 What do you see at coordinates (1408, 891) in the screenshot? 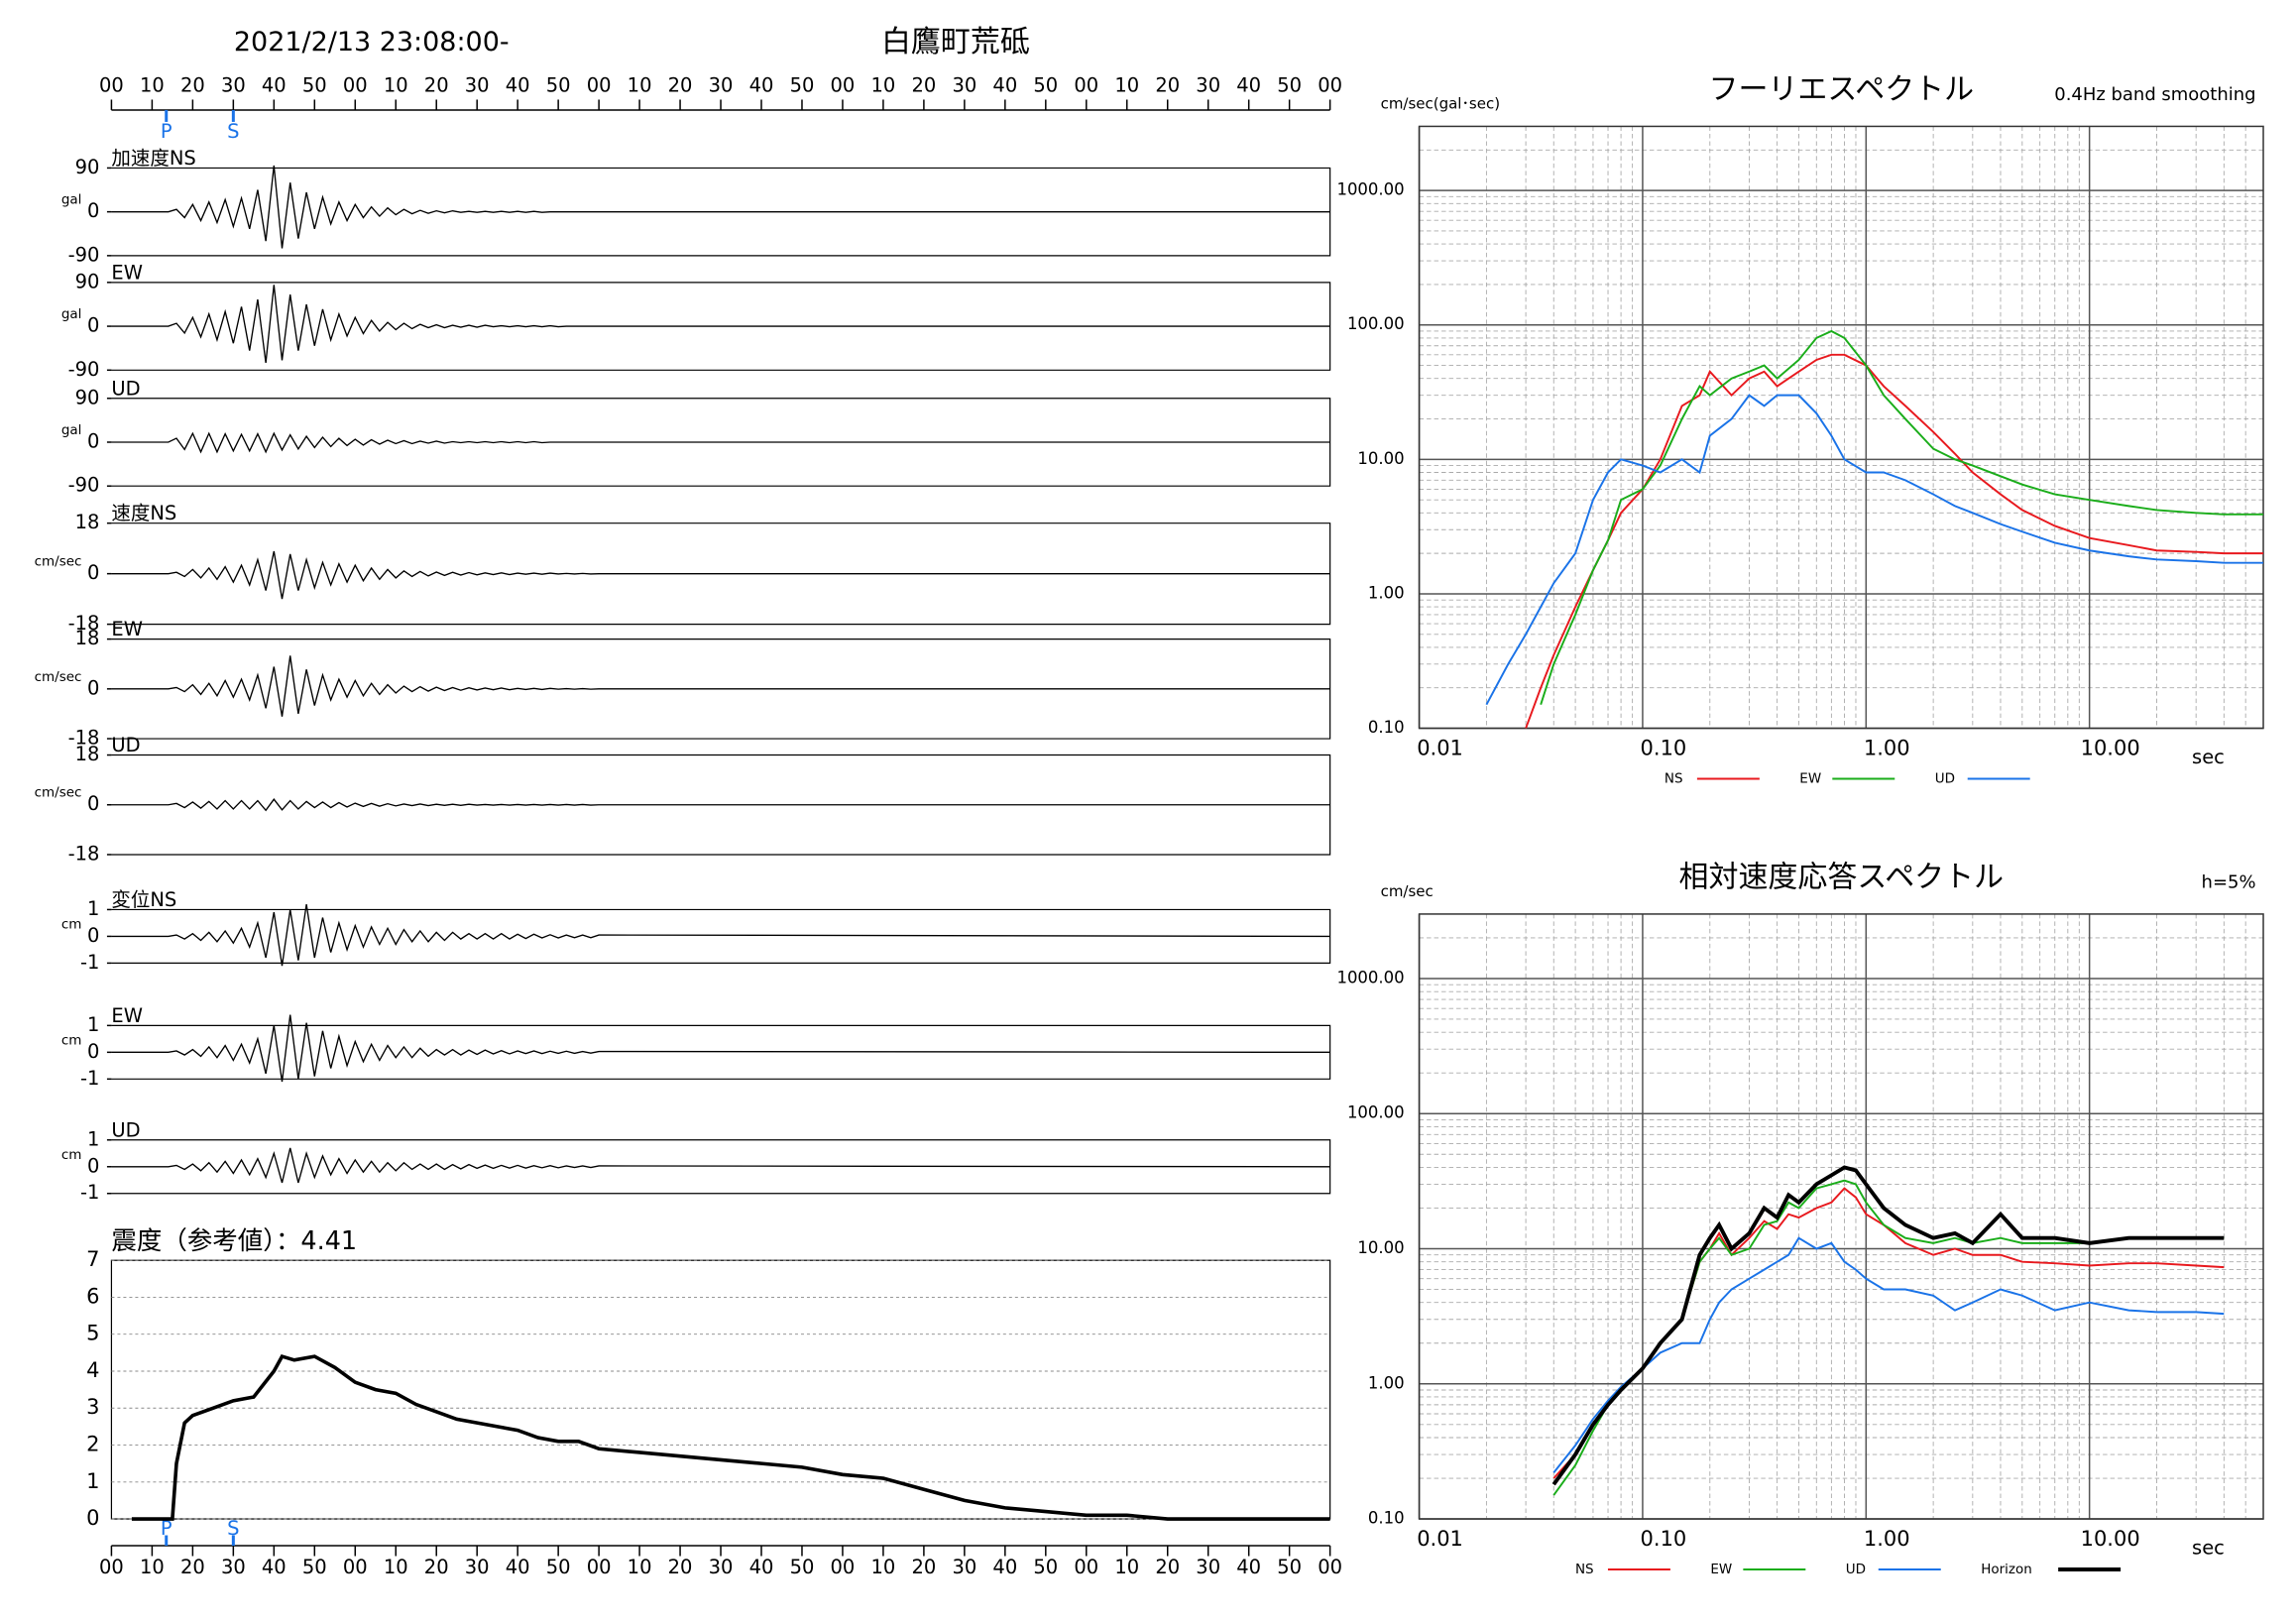
I see `y-axis-label: cm/sec` at bounding box center [1408, 891].